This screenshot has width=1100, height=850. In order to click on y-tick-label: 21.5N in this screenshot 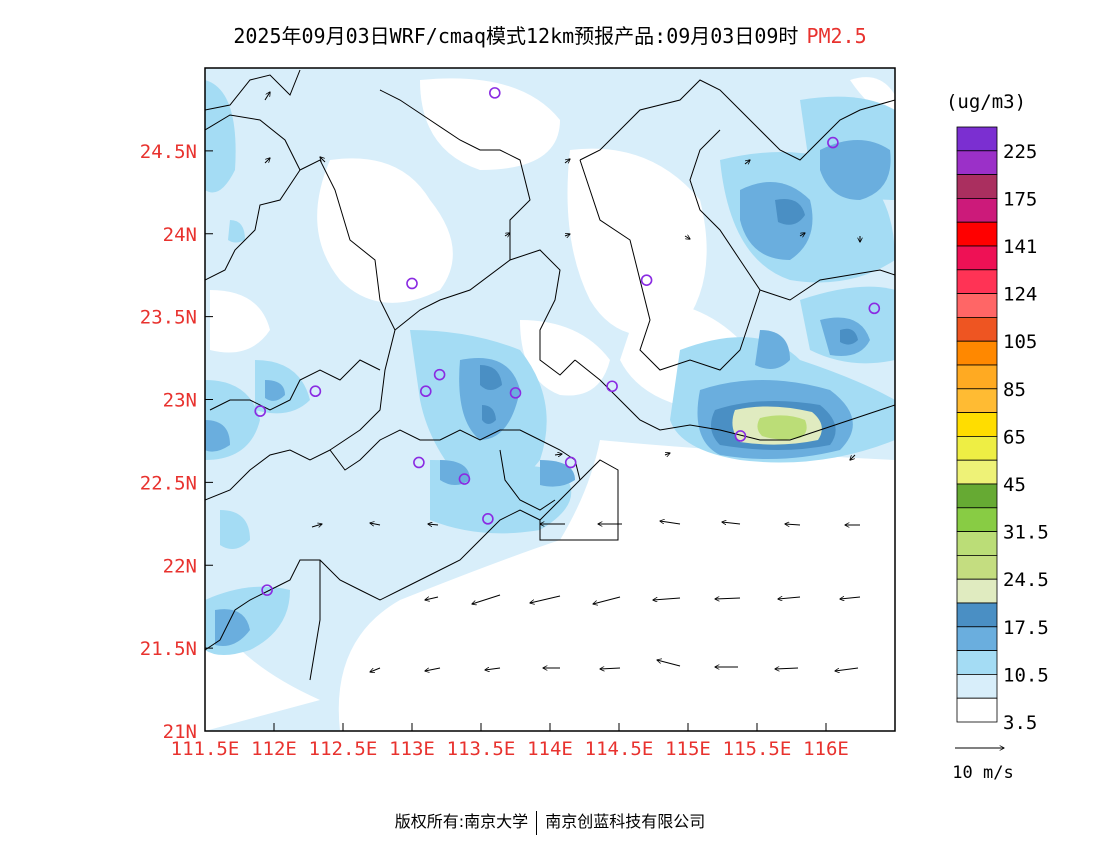, I will do `click(168, 649)`.